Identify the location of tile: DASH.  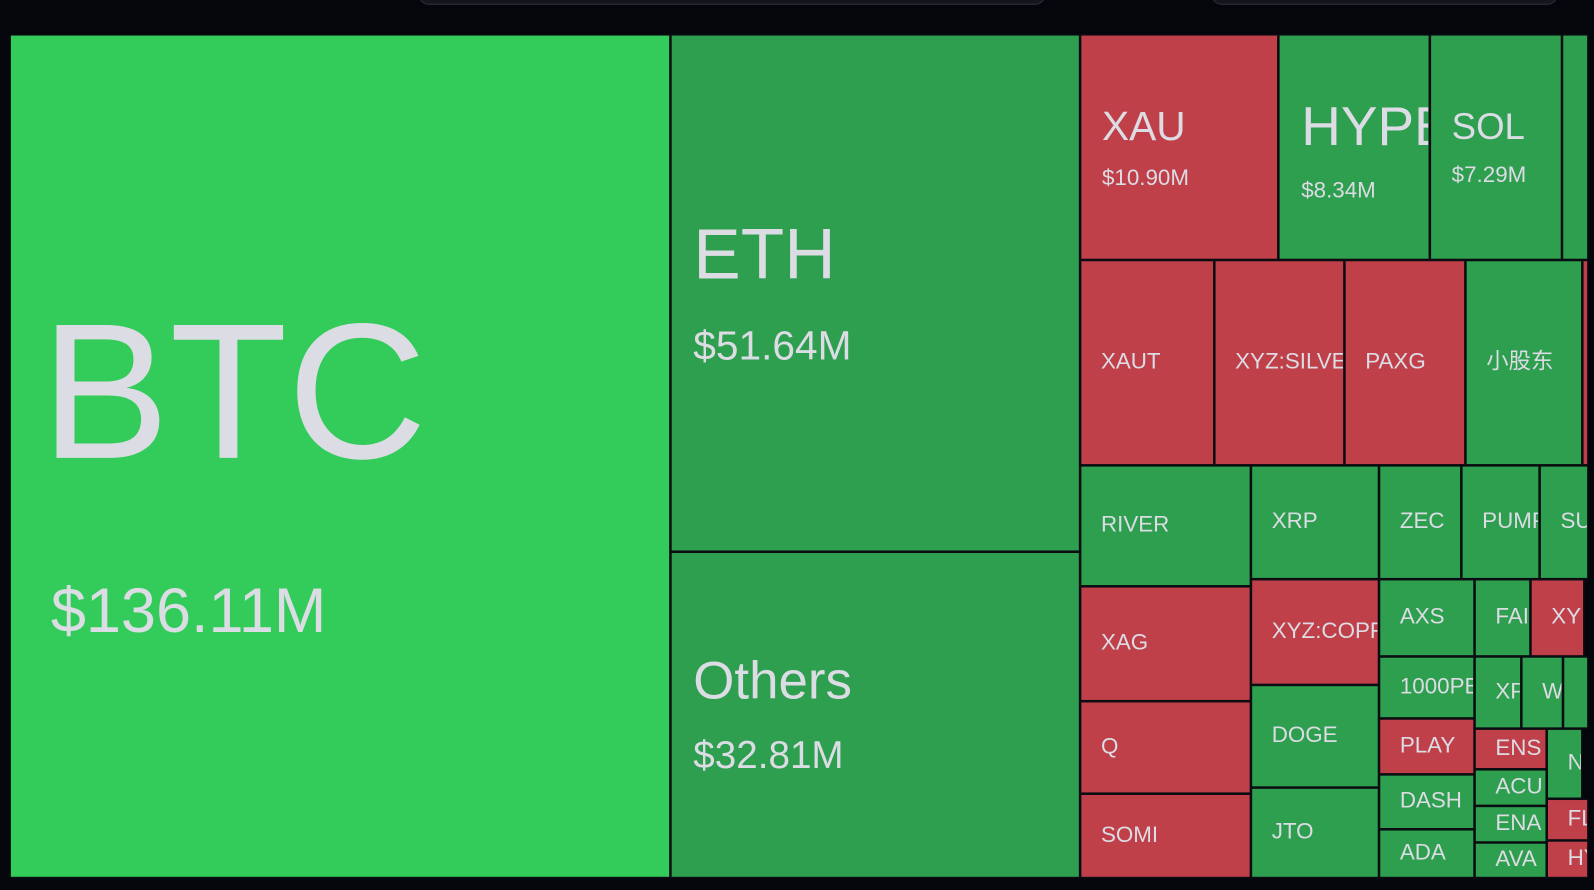
(1426, 802).